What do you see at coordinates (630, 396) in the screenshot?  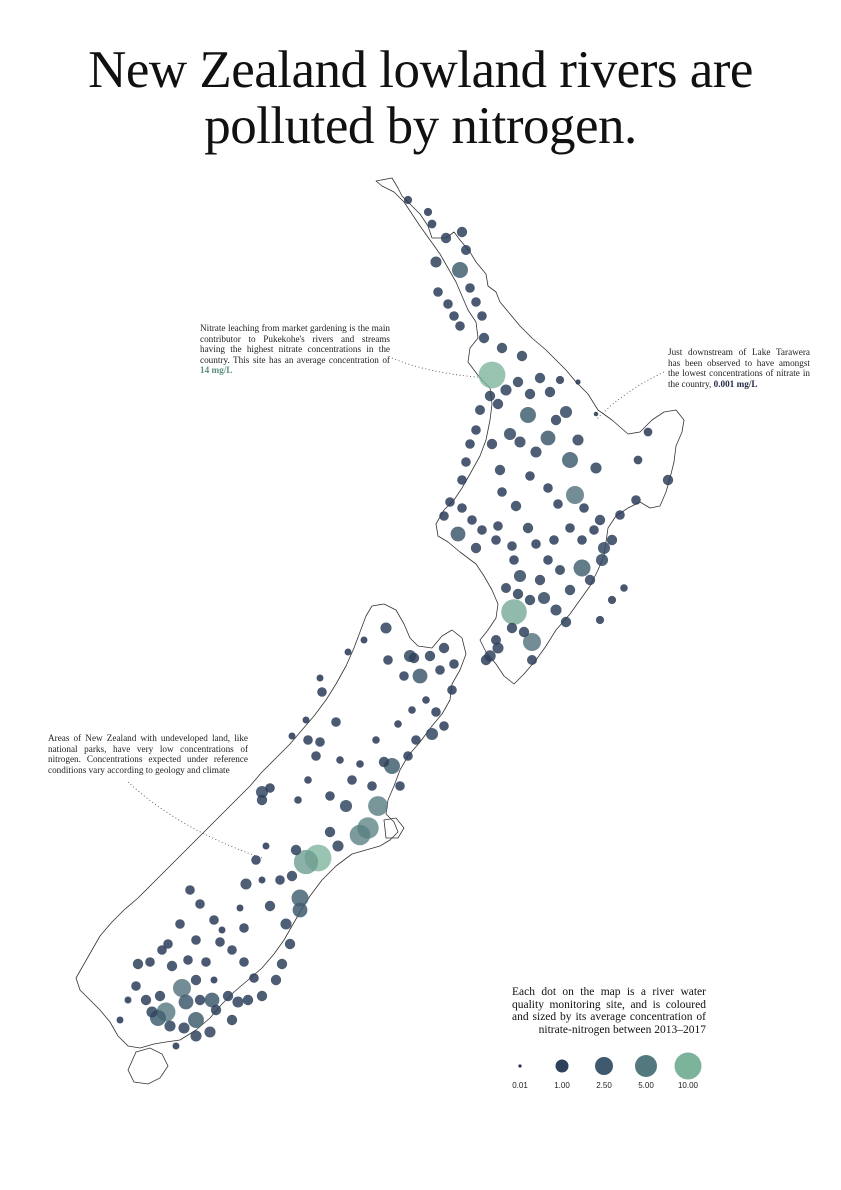 I see `tarawera-leader-line` at bounding box center [630, 396].